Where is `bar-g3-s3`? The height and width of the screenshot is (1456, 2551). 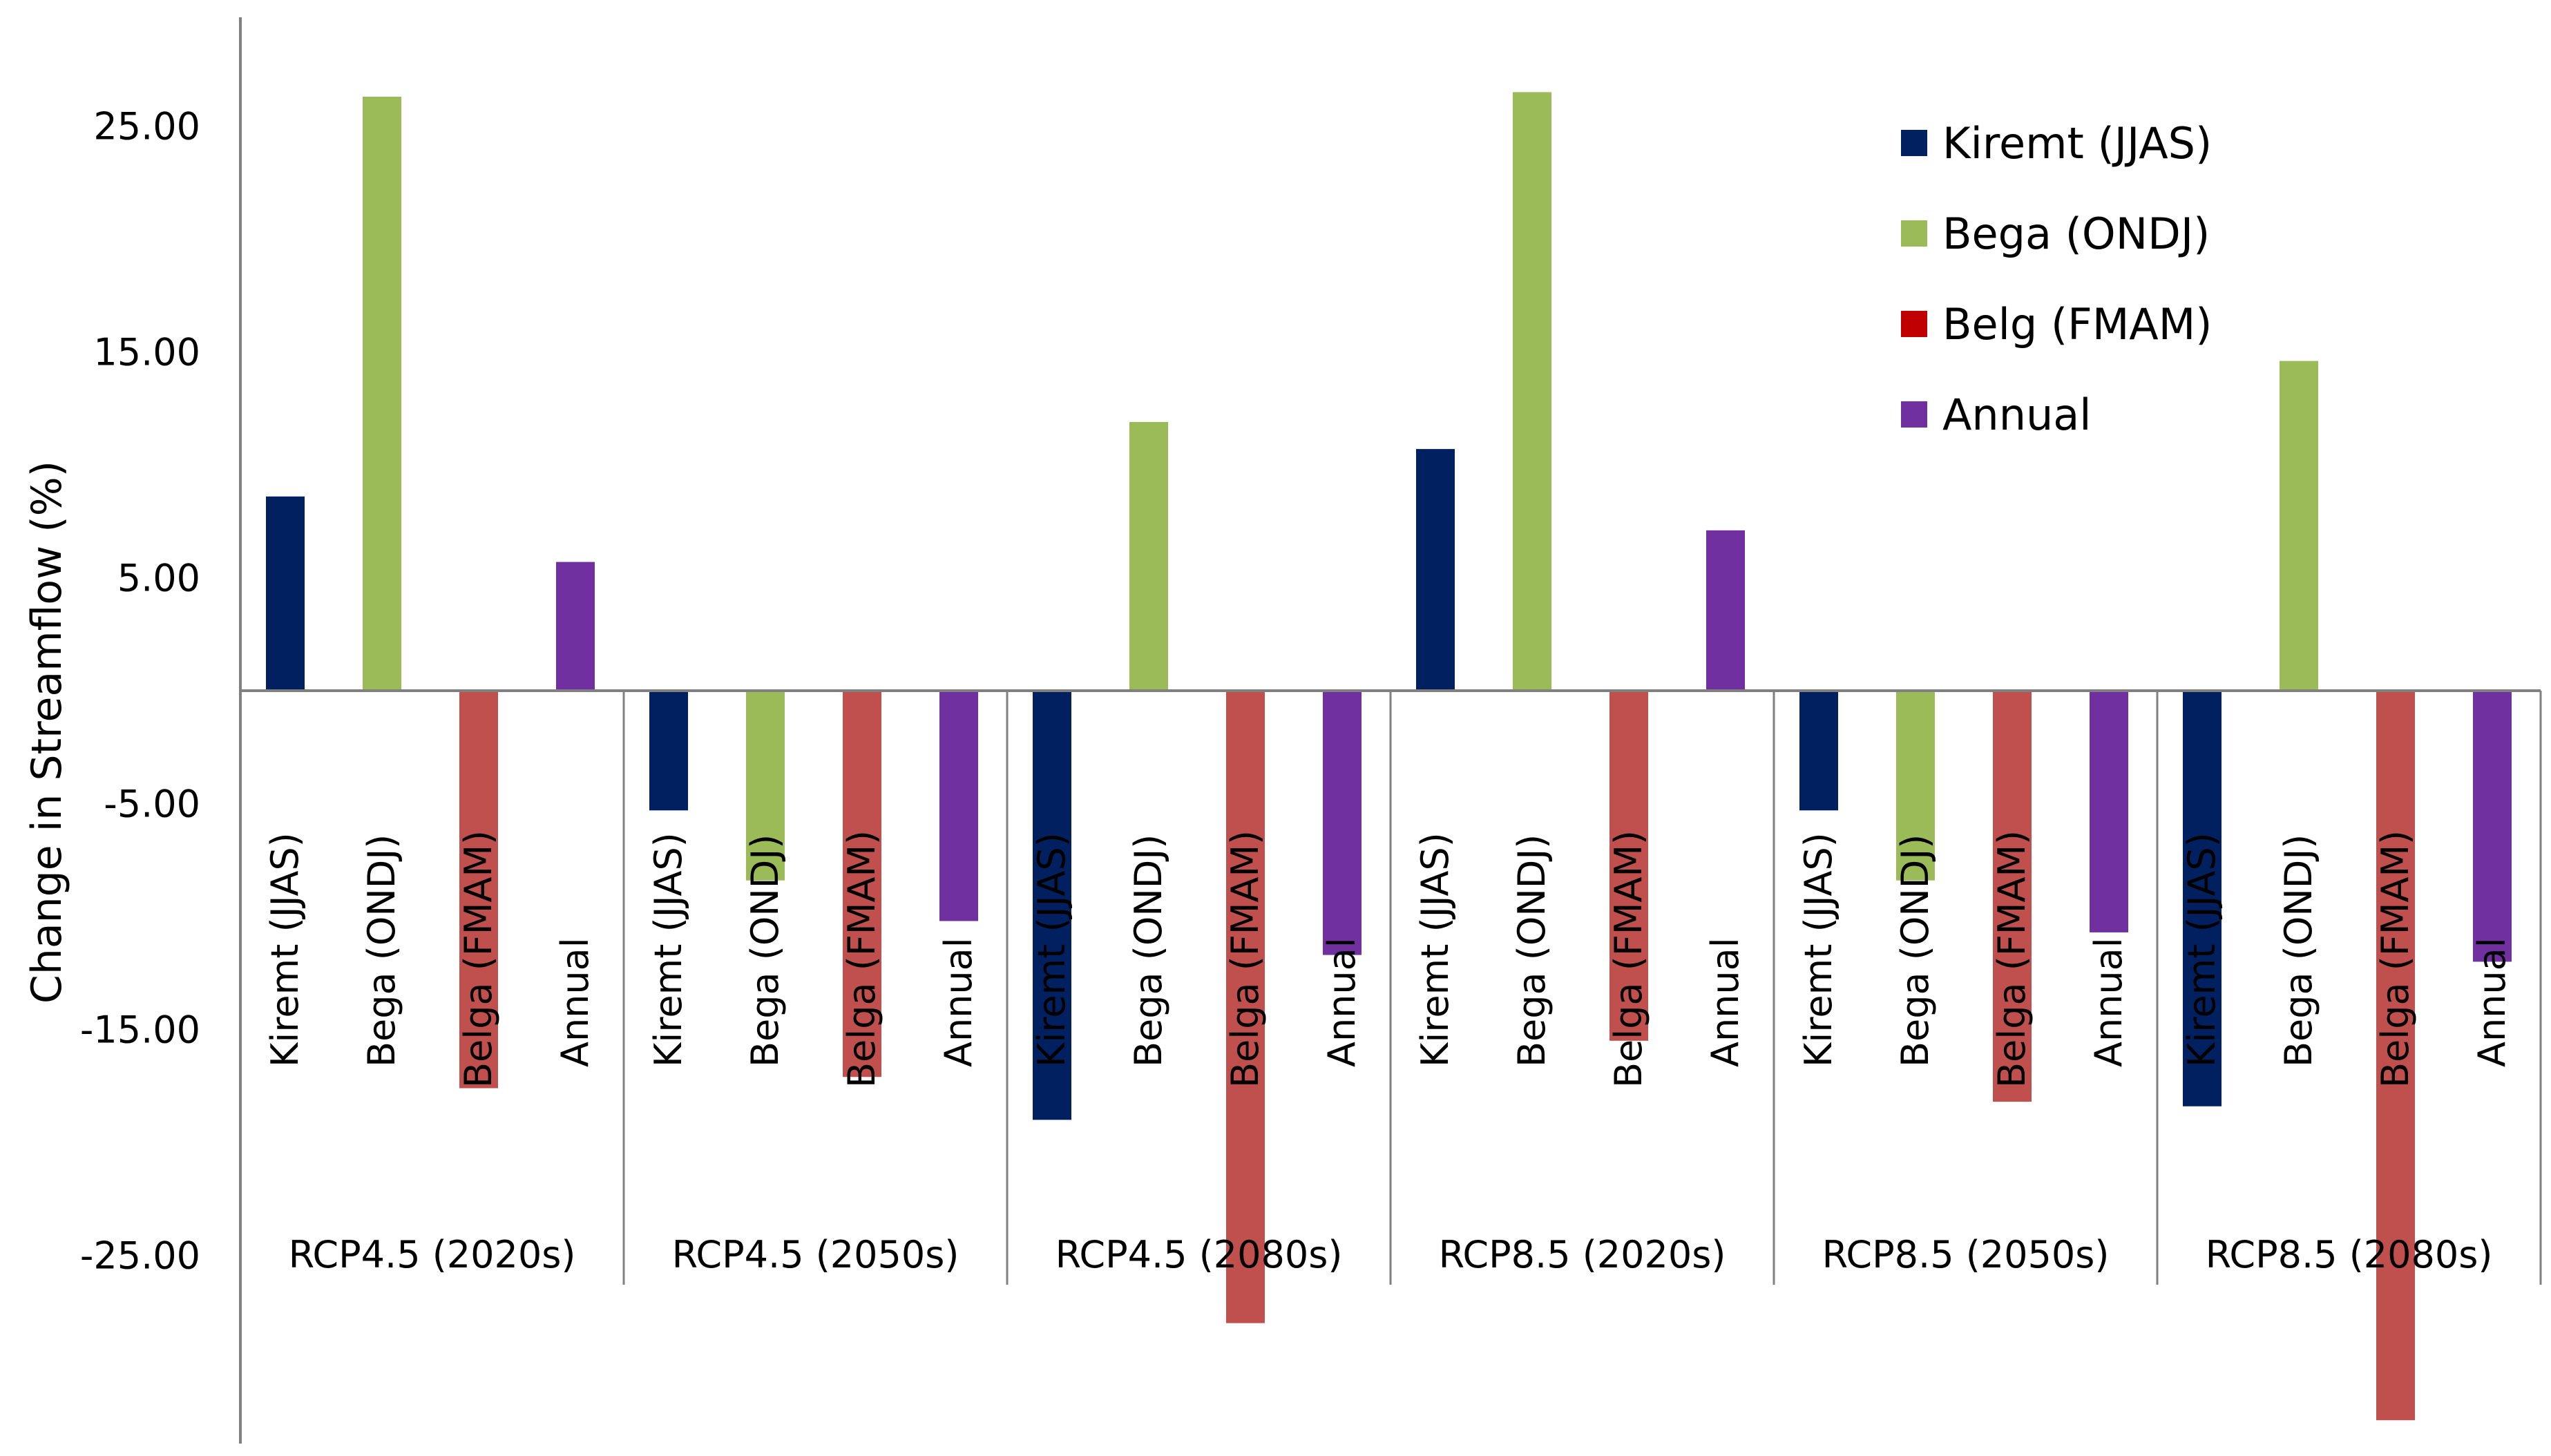
bar-g3-s3 is located at coordinates (1726, 610).